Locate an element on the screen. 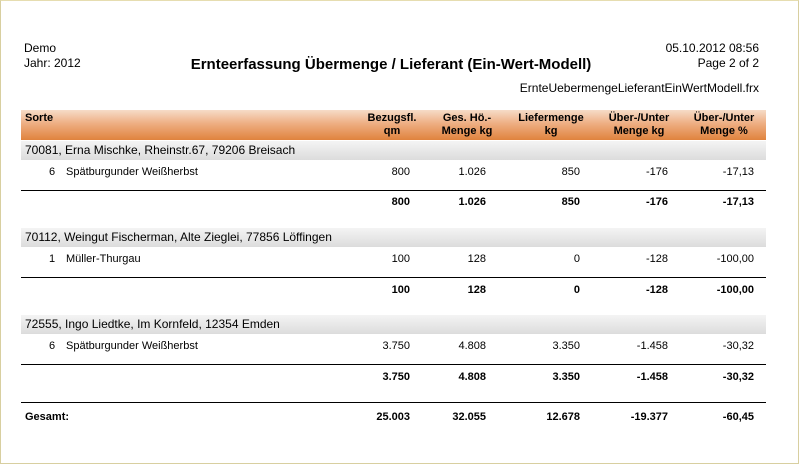 This screenshot has height=464, width=799. col-ueber-pct-line2: Menge % is located at coordinates (724, 131).